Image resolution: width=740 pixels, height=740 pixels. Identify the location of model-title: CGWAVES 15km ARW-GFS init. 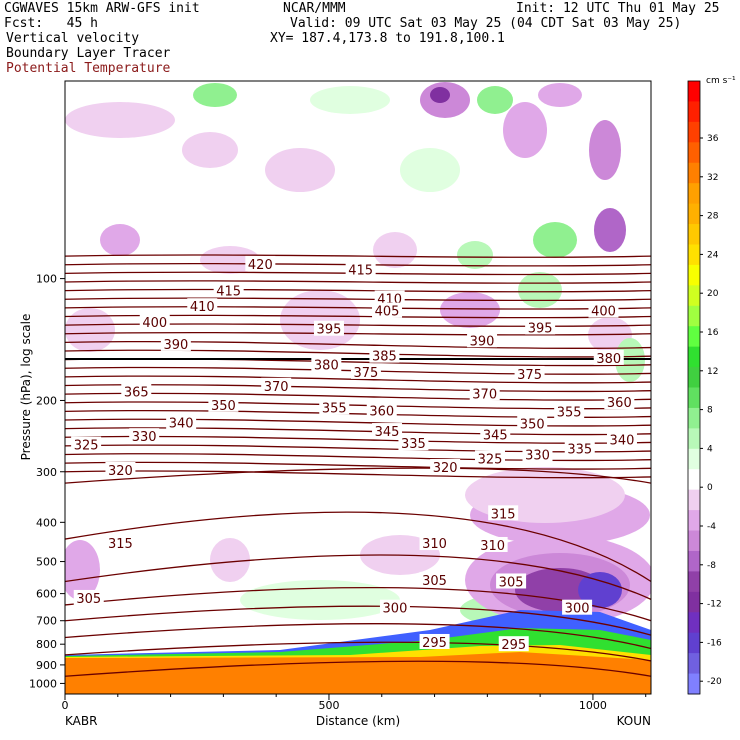
(102, 8).